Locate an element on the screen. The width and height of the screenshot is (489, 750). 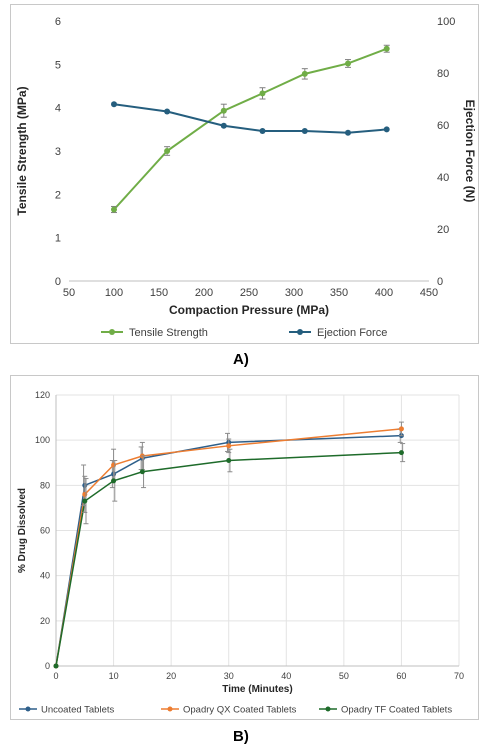
y-axis-title: Tensile Strength (MPa) is located at coordinates (22, 150).